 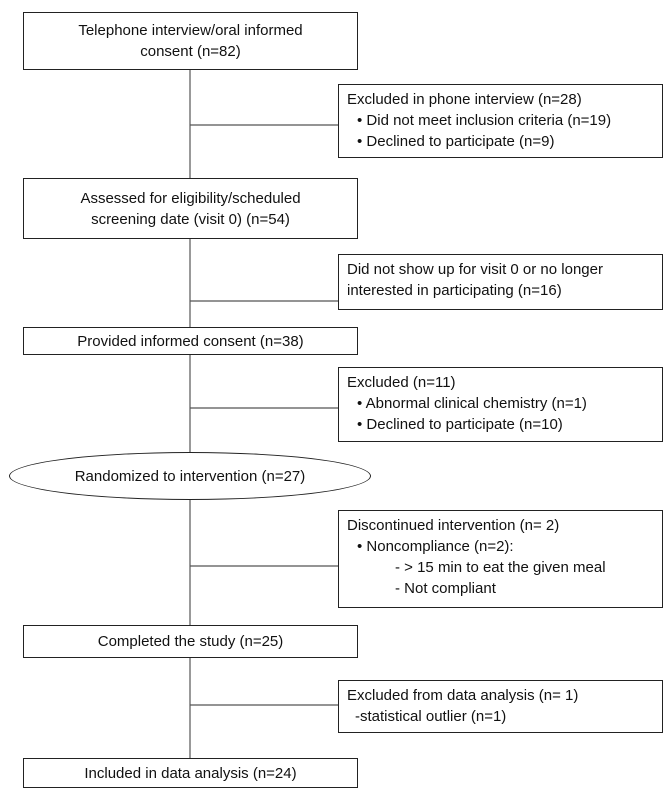 I want to click on assessed-line1: Assessed for eligibility/scheduled, so click(x=190, y=198).